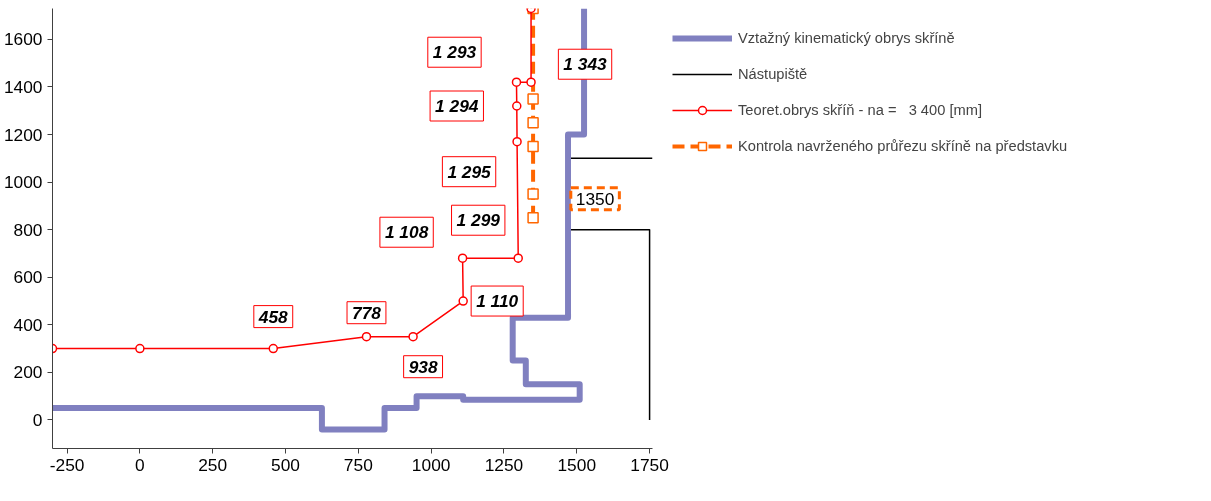 The width and height of the screenshot is (1211, 501). Describe the element at coordinates (903, 146) in the screenshot. I see `legend-label: Kontrola navrženého průřezu skříně na představku` at that location.